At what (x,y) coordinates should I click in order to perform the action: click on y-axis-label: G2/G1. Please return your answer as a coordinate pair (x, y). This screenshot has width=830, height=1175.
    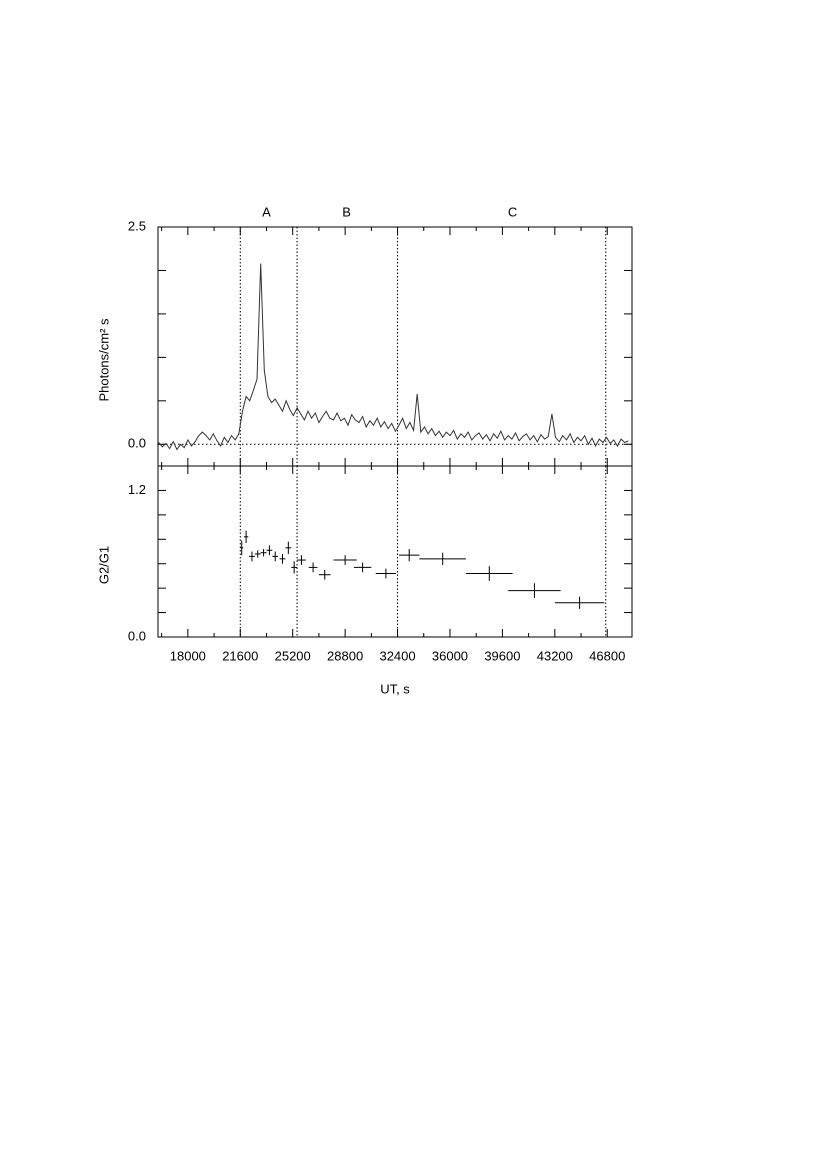
    Looking at the image, I should click on (103, 565).